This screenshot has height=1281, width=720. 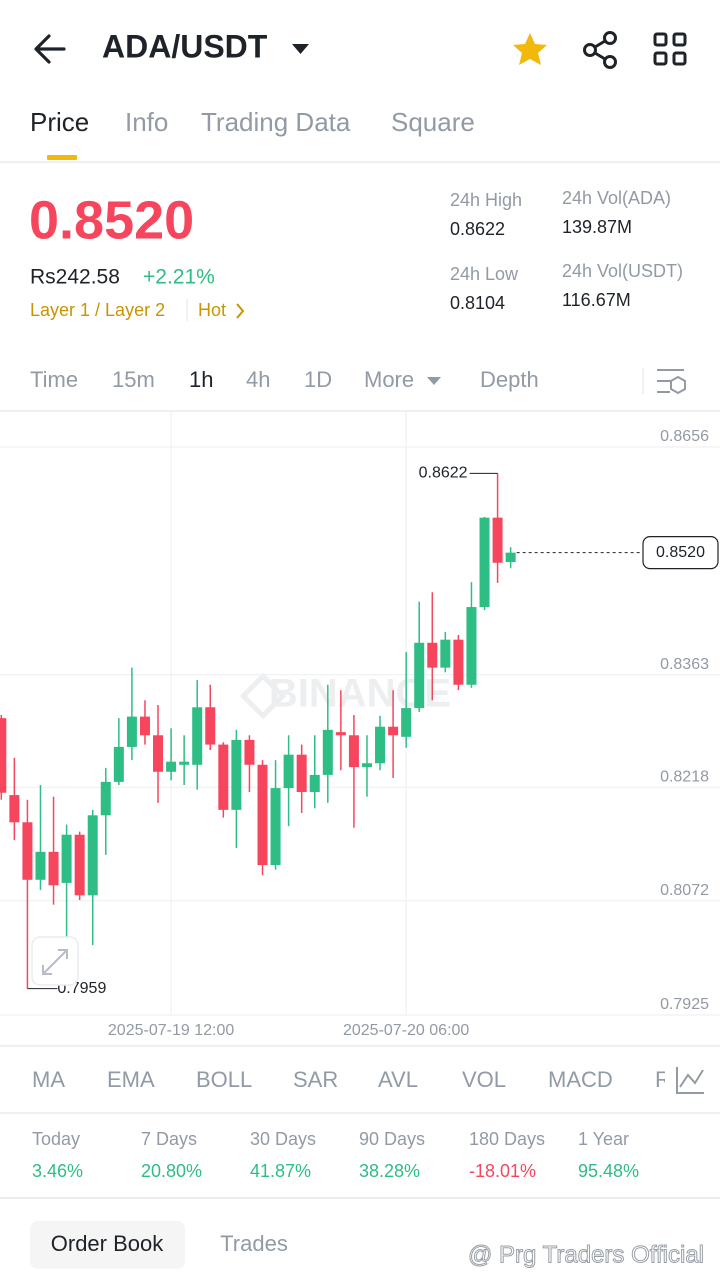 What do you see at coordinates (684, 890) in the screenshot?
I see `y-tick-label: 0.8072` at bounding box center [684, 890].